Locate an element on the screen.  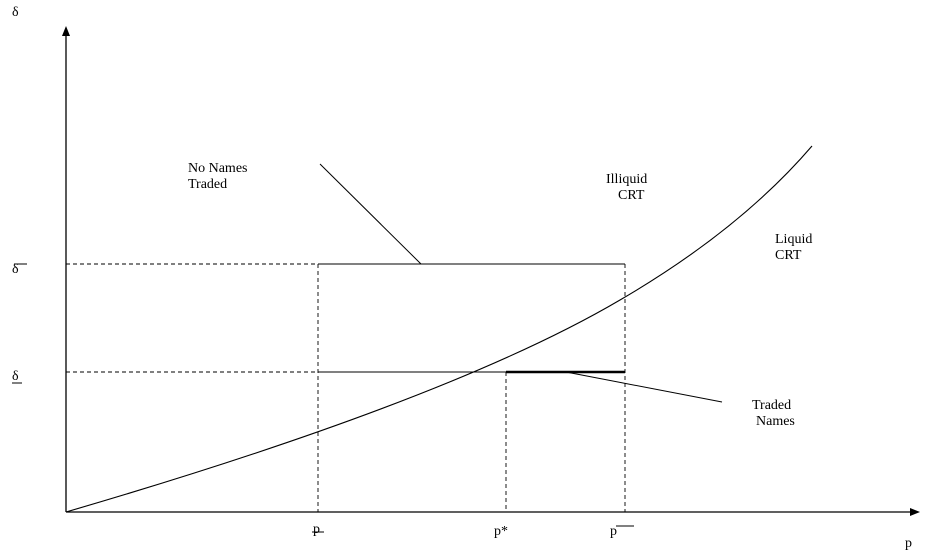
no-names-pointer is located at coordinates (370, 214).